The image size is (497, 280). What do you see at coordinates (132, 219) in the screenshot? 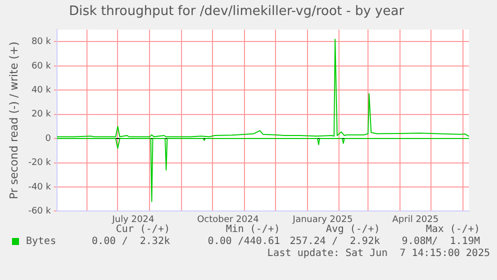
I see `x-tick-label: July 2024` at bounding box center [132, 219].